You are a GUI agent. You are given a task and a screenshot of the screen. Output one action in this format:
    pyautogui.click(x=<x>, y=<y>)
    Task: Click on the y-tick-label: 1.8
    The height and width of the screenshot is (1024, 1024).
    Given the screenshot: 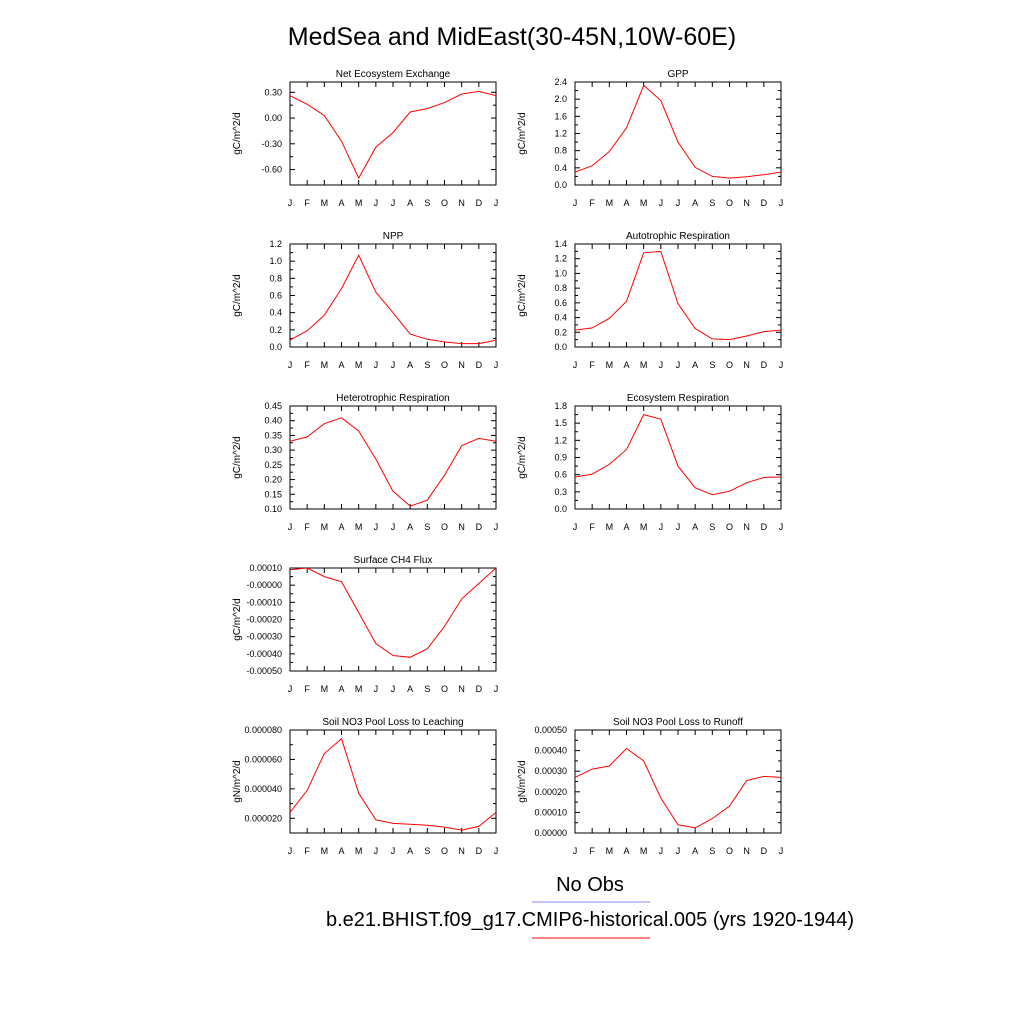 What is the action you would take?
    pyautogui.click(x=560, y=406)
    